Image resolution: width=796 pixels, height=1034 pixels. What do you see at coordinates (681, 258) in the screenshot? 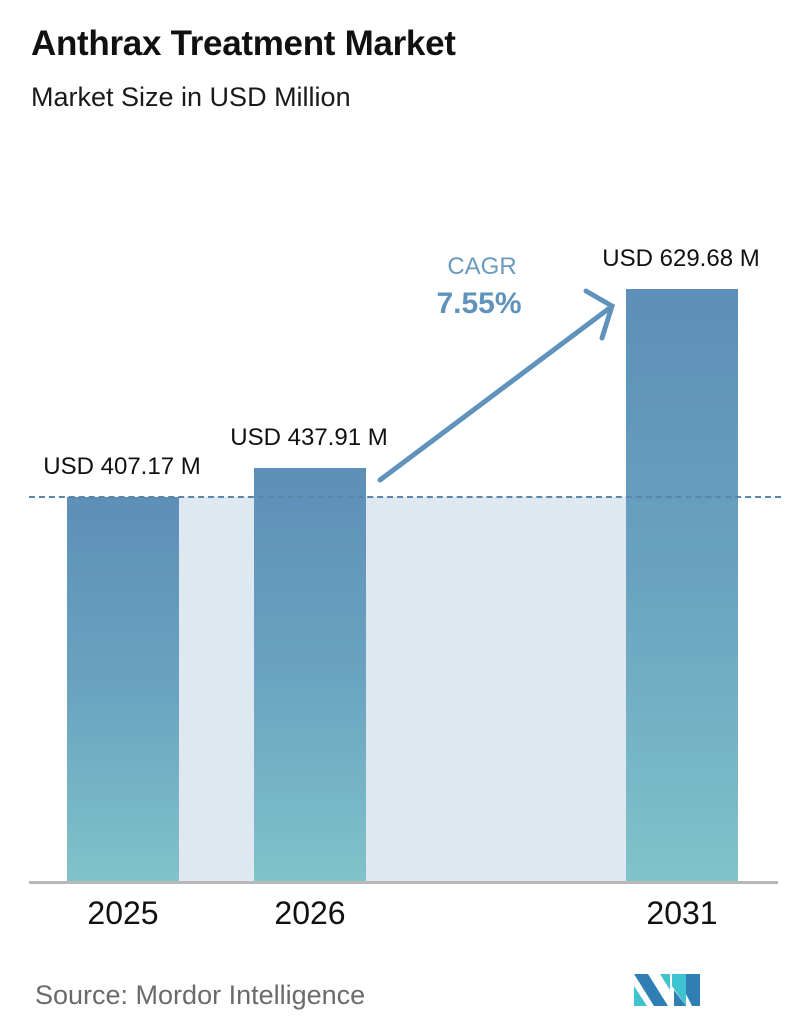
I see `bar-value-label-2031: USD 629.68 M` at bounding box center [681, 258].